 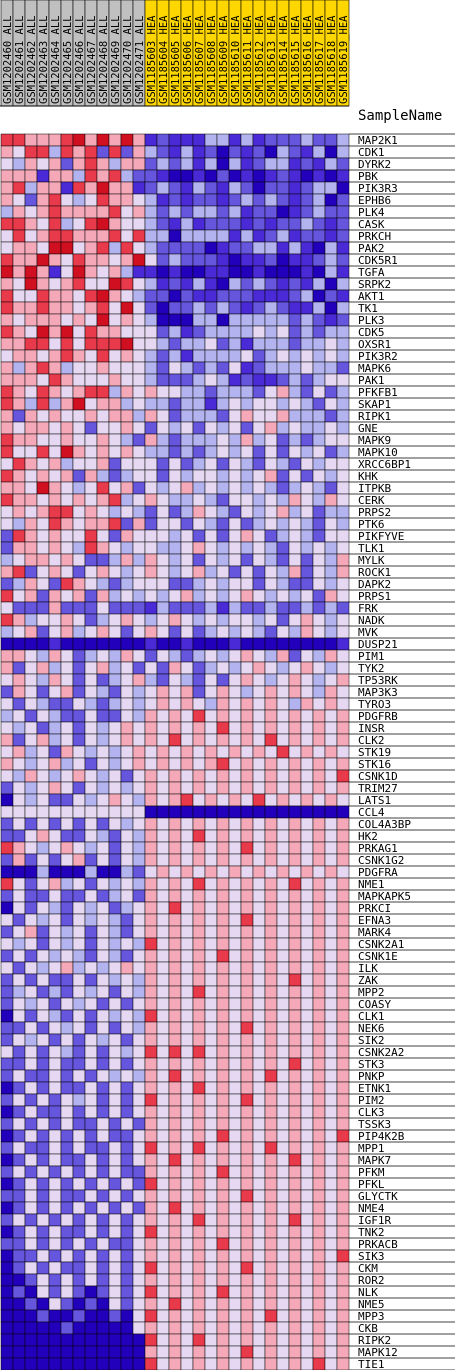 What do you see at coordinates (371, 728) in the screenshot?
I see `row-label: INSR` at bounding box center [371, 728].